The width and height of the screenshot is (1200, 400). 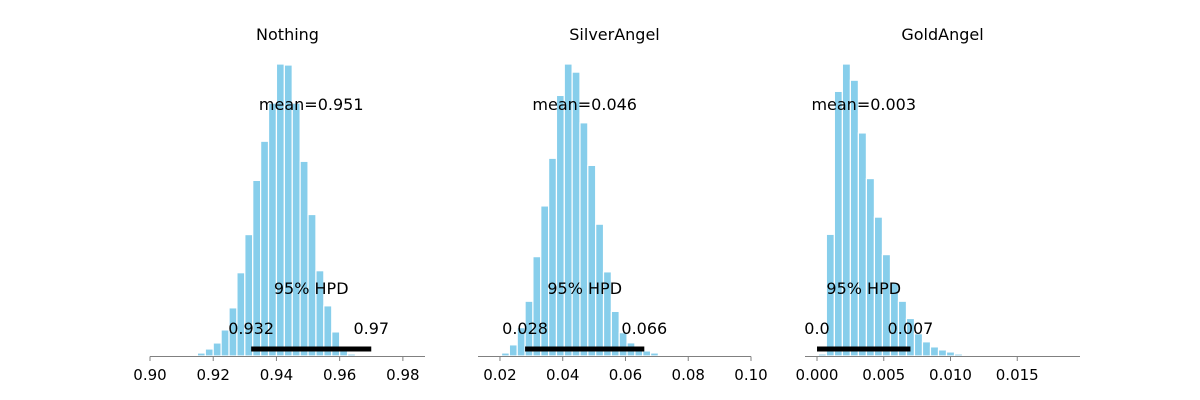 I want to click on x-tick-label: 0.08, so click(x=688, y=375).